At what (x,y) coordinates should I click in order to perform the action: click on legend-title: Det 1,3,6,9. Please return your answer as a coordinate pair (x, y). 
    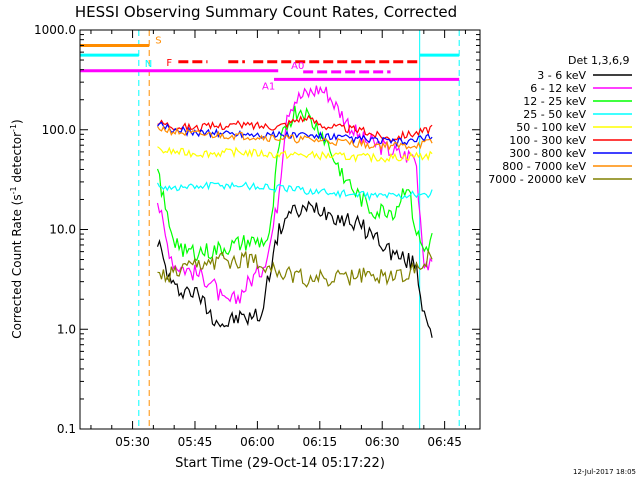
    Looking at the image, I should click on (599, 60).